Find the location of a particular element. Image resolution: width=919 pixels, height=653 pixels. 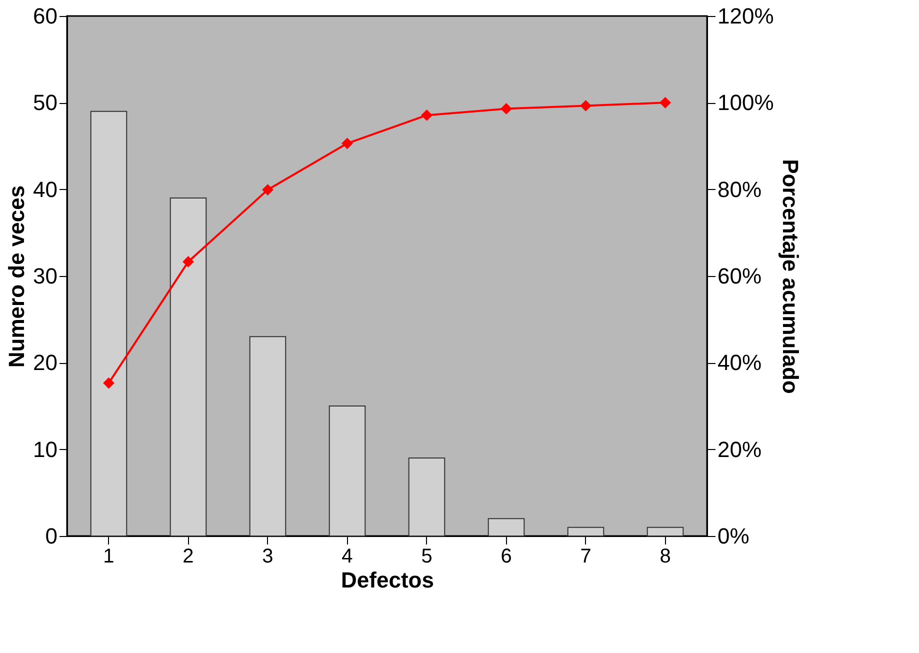

y2-tick-label: 20% is located at coordinates (740, 449).